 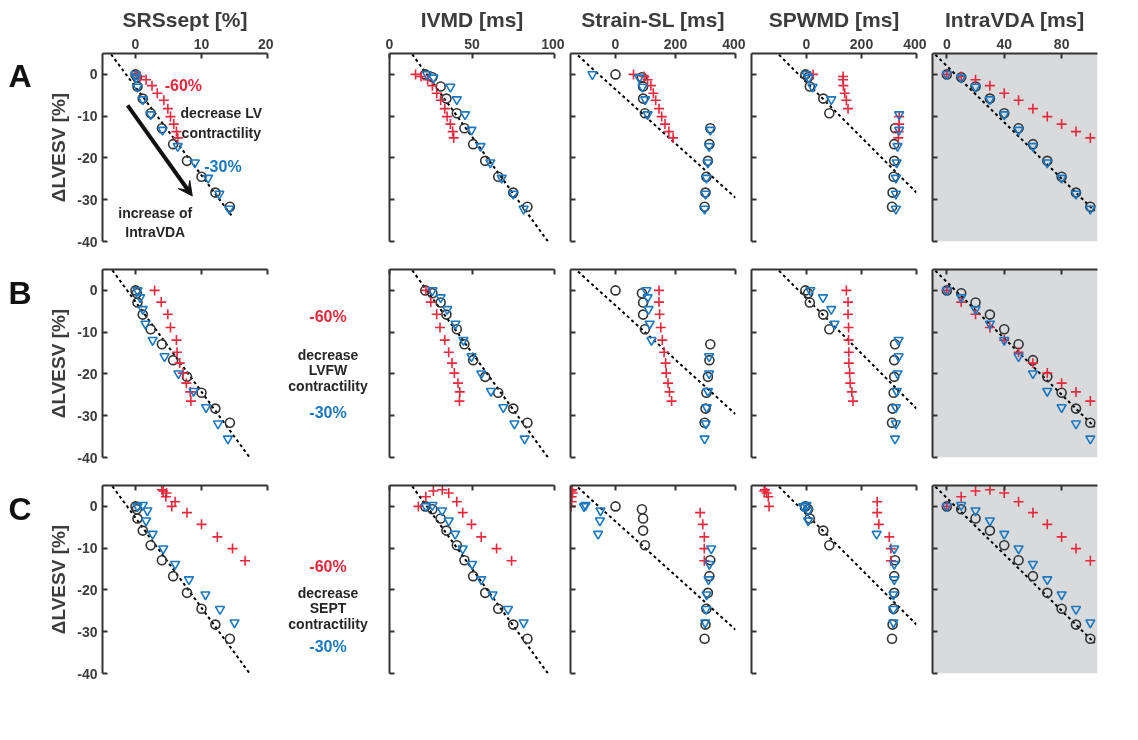 I want to click on x-tick-label: 20, so click(x=265, y=43).